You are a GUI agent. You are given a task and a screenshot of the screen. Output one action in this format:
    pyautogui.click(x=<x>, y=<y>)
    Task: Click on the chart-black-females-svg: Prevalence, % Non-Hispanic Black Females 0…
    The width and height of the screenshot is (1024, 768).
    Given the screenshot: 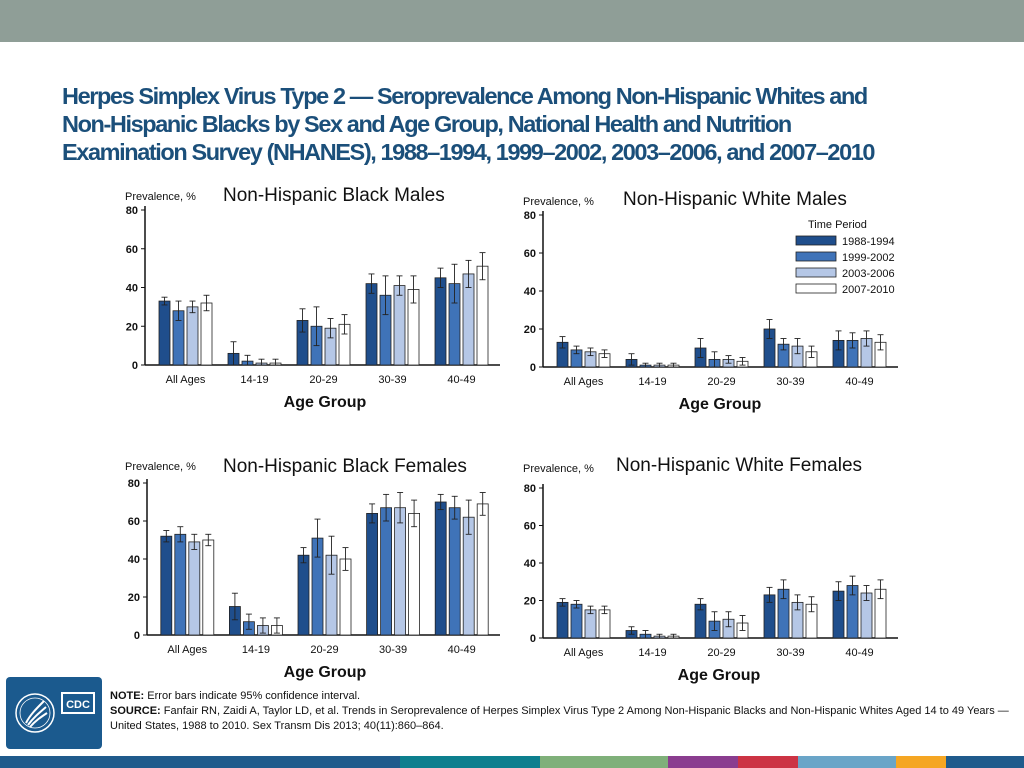 What is the action you would take?
    pyautogui.click(x=312, y=568)
    